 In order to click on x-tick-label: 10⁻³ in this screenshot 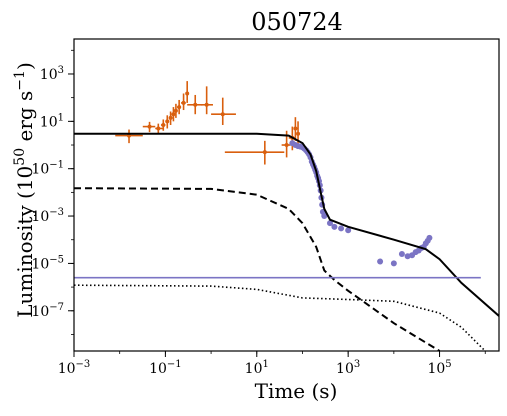, I will do `click(74, 368)`.